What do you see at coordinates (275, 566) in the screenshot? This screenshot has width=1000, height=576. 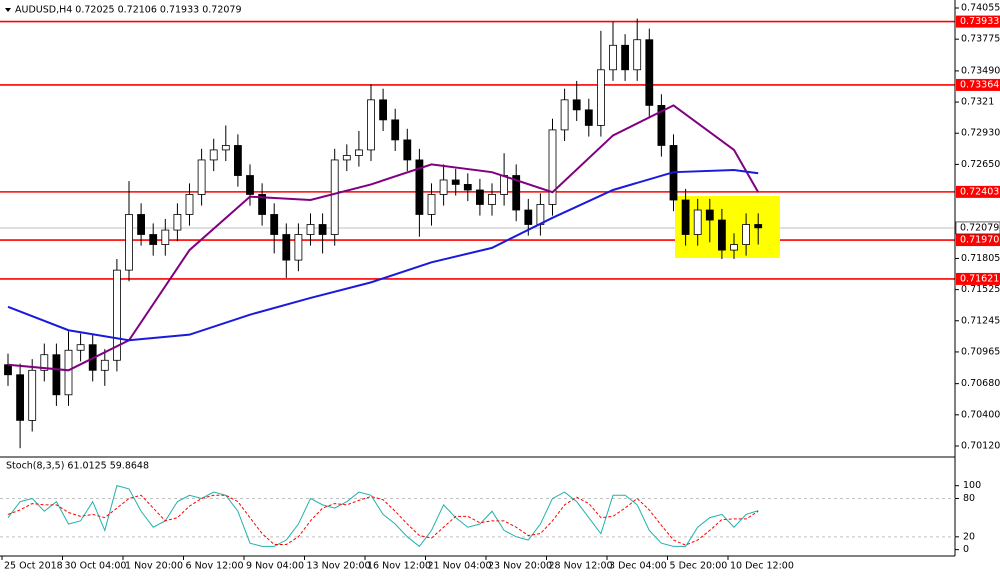 I see `x-tick-label: 9 Nov 04:00` at bounding box center [275, 566].